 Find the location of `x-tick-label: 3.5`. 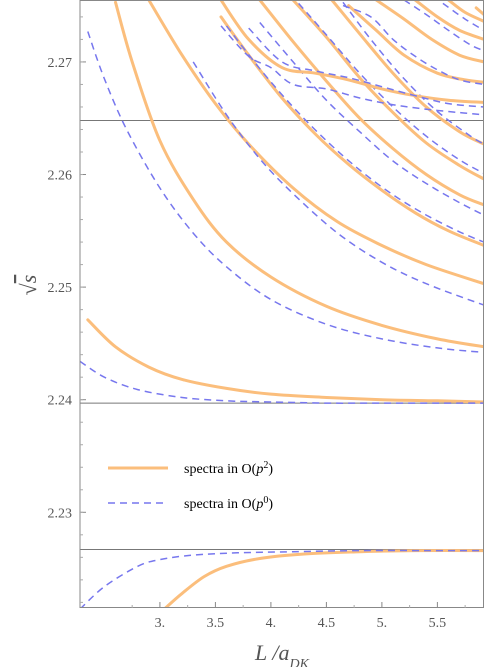

x-tick-label: 3.5 is located at coordinates (216, 623).